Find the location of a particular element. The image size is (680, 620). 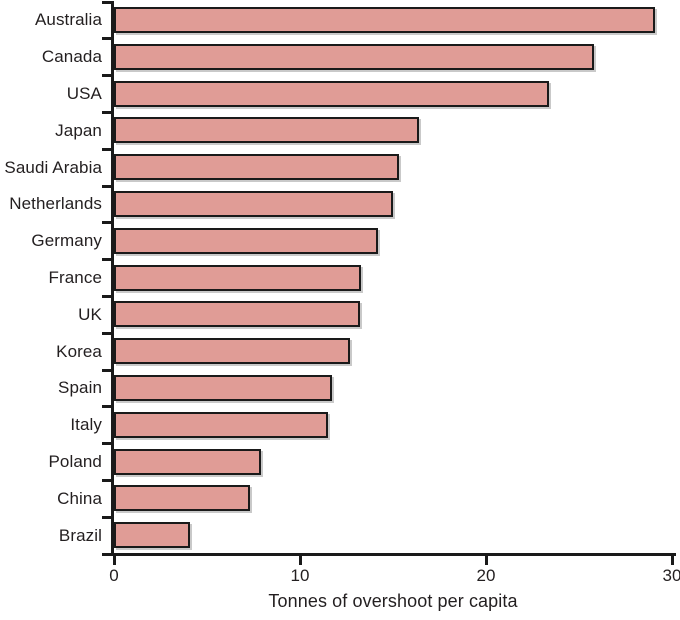

bar-row: Netherlands is located at coordinates (340, 204).